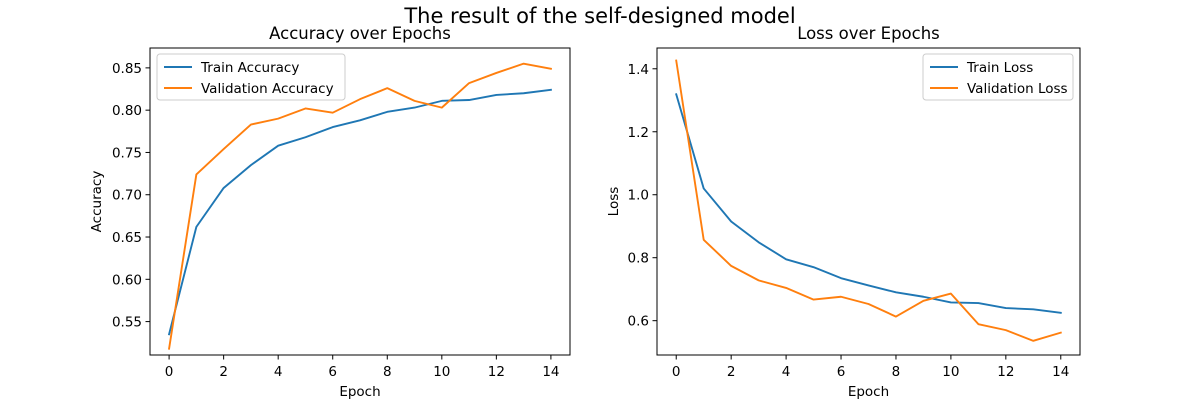  What do you see at coordinates (1060, 372) in the screenshot?
I see `loss-x-tick-label: 14` at bounding box center [1060, 372].